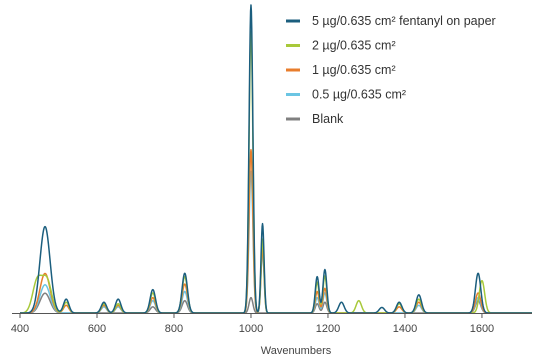 The image size is (536, 359). Describe the element at coordinates (354, 46) in the screenshot. I see `legend-label: 2 µg/0.635 cm²` at that location.